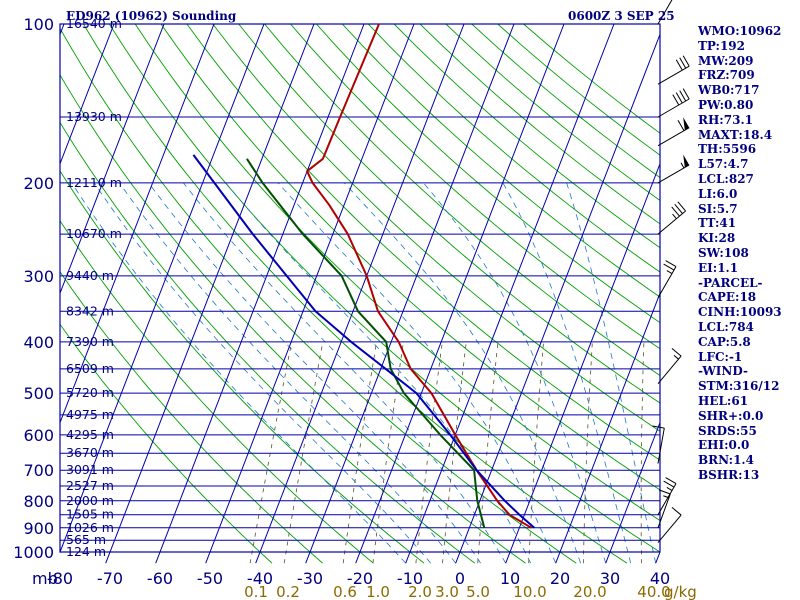 This screenshot has width=800, height=600. I want to click on height-label: 1505 m, so click(90, 514).